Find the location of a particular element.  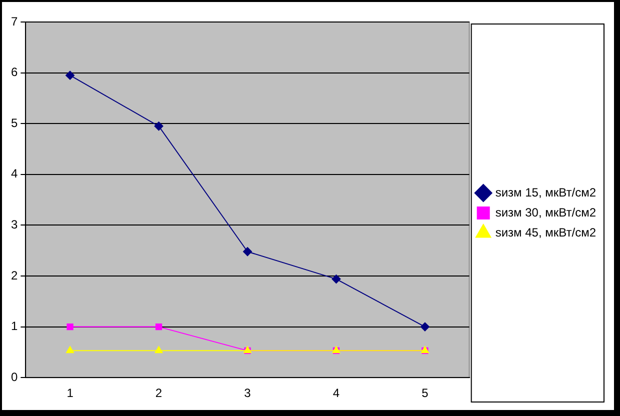

y-tick-label: 7 is located at coordinates (14, 21).